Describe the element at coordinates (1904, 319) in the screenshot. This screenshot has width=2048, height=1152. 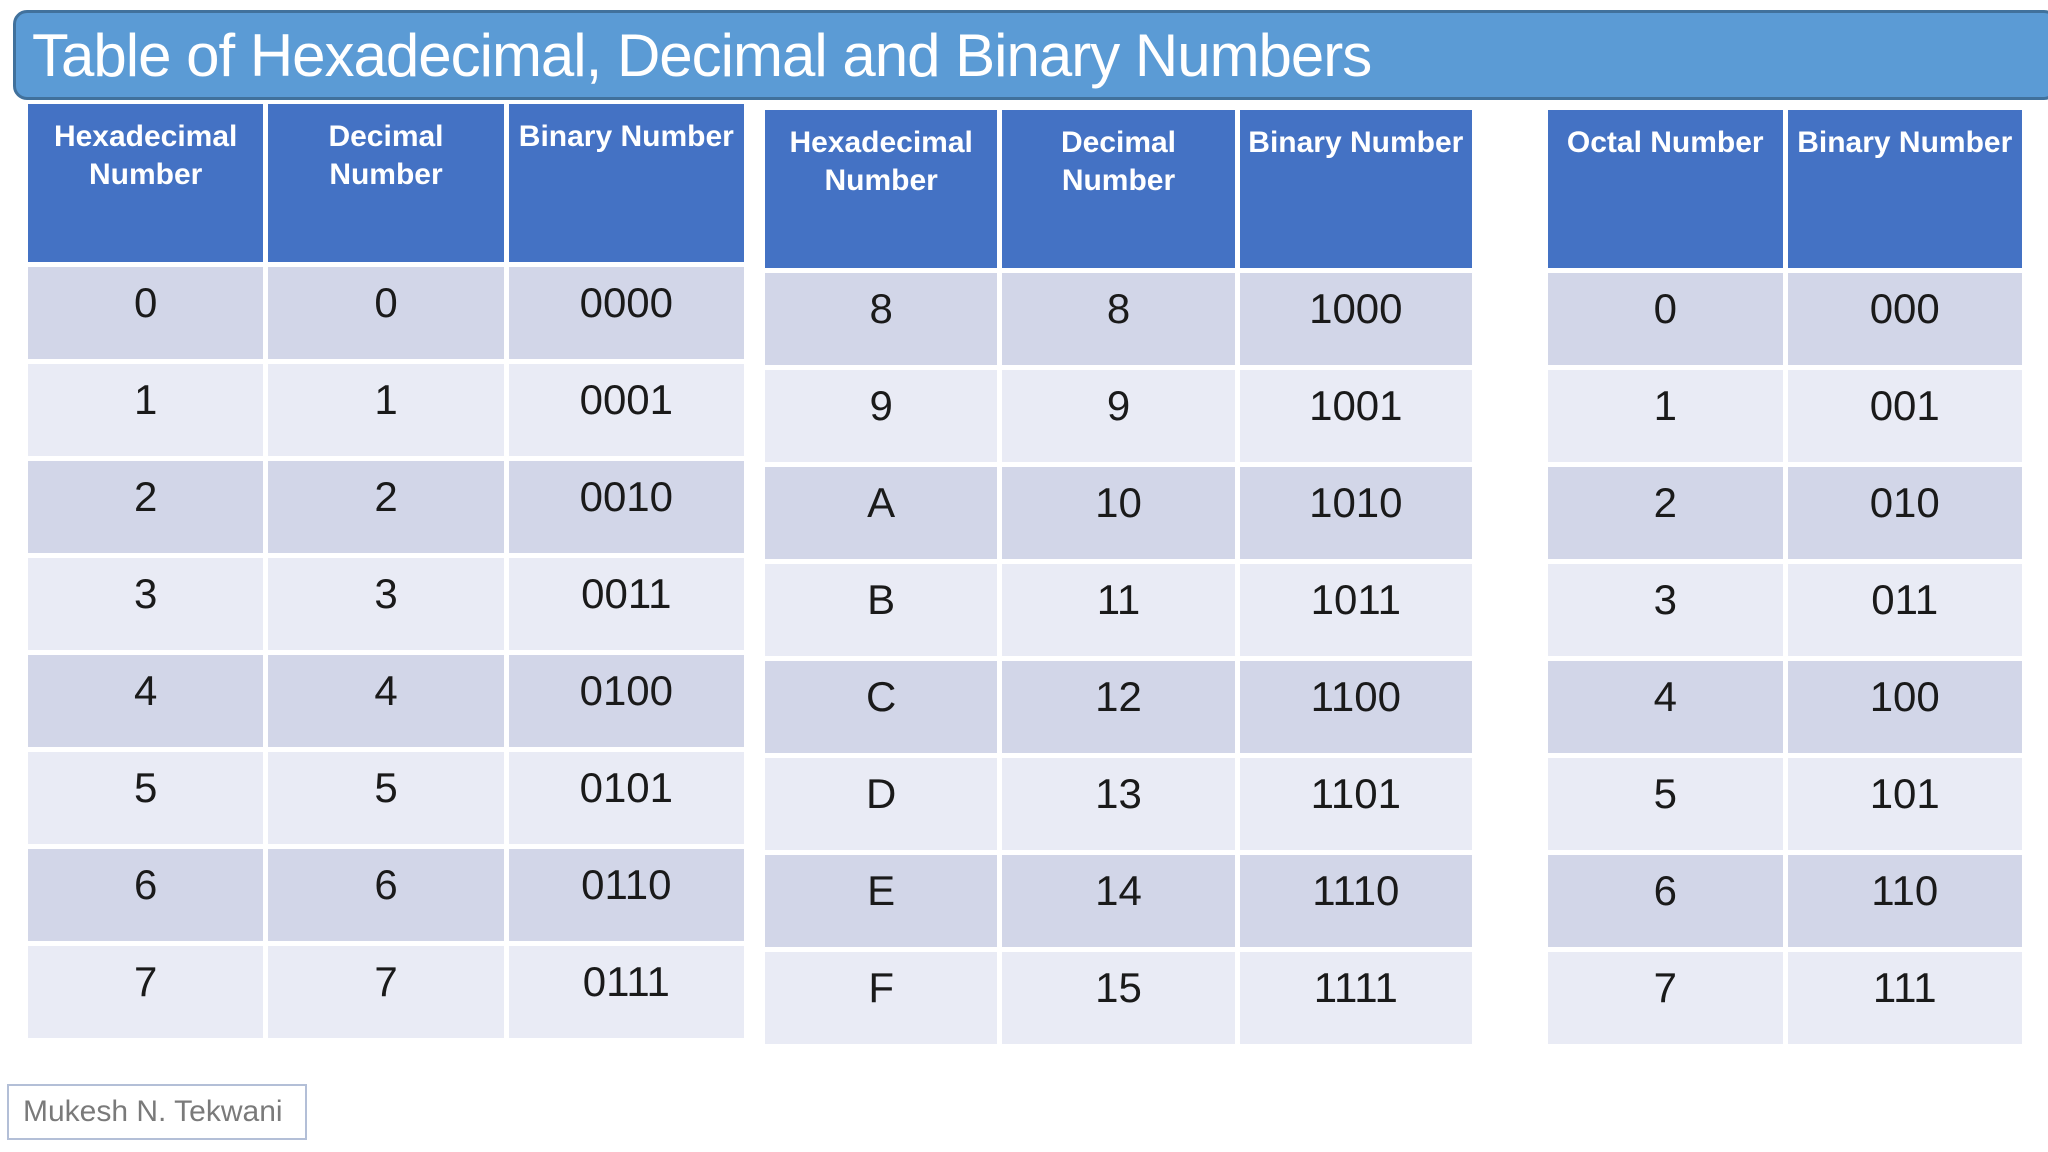
I see `table-cell: 000` at that location.